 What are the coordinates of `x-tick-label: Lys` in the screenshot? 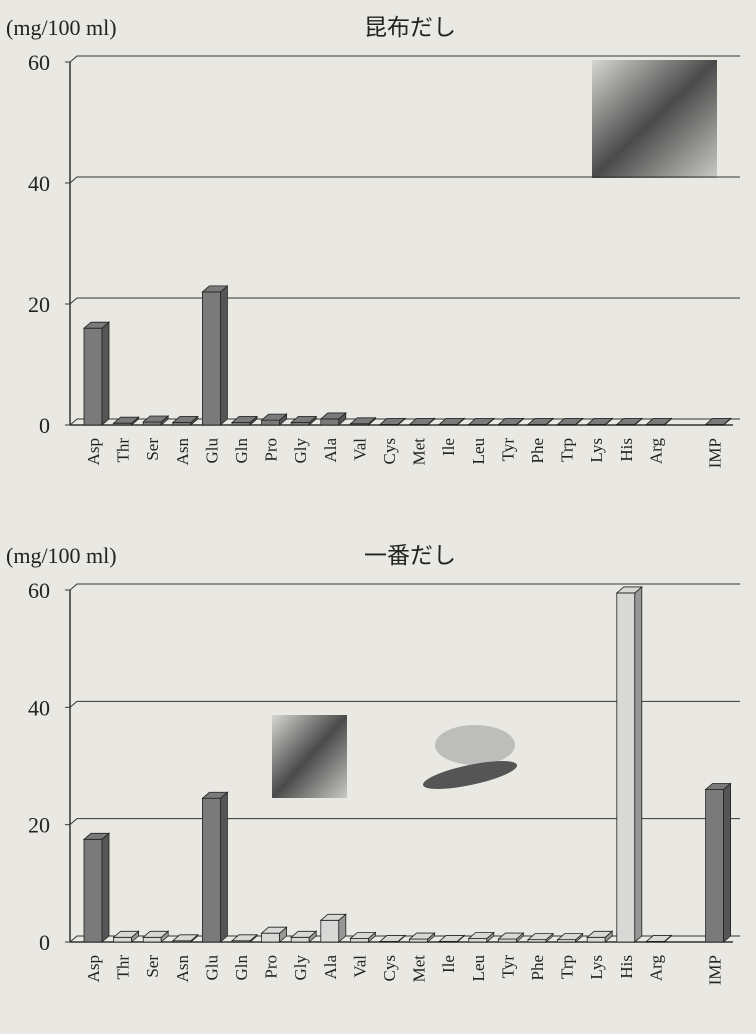 It's located at (596, 967).